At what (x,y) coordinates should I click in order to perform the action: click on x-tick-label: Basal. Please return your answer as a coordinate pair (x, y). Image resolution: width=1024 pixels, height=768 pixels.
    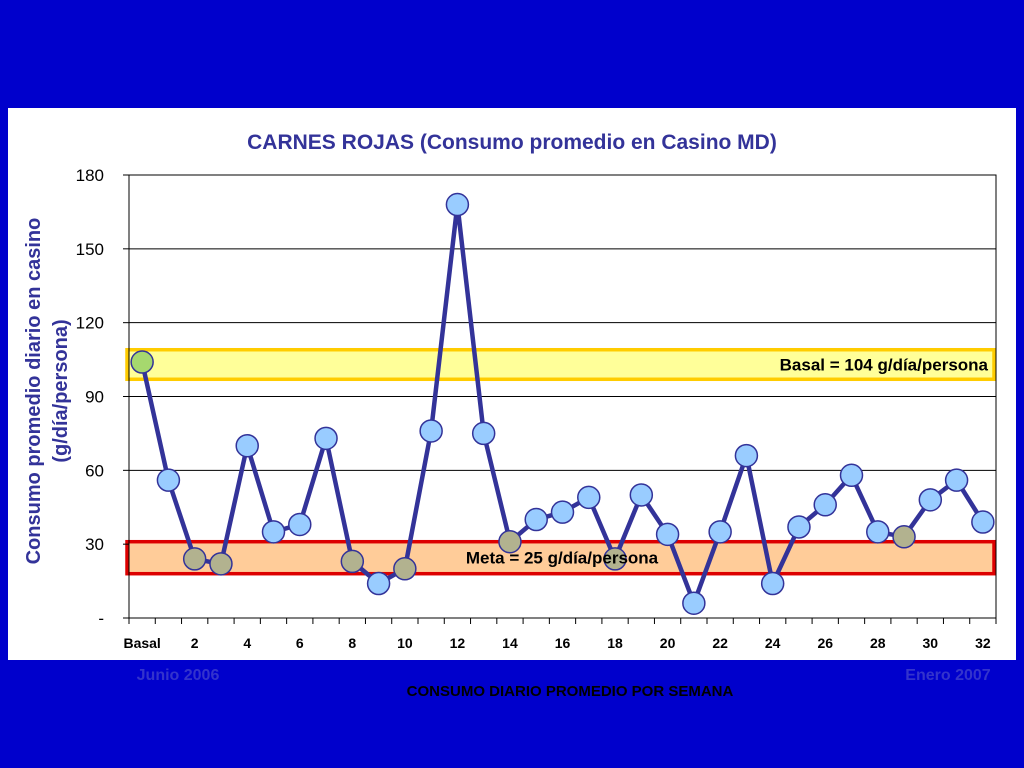
    Looking at the image, I should click on (141, 643).